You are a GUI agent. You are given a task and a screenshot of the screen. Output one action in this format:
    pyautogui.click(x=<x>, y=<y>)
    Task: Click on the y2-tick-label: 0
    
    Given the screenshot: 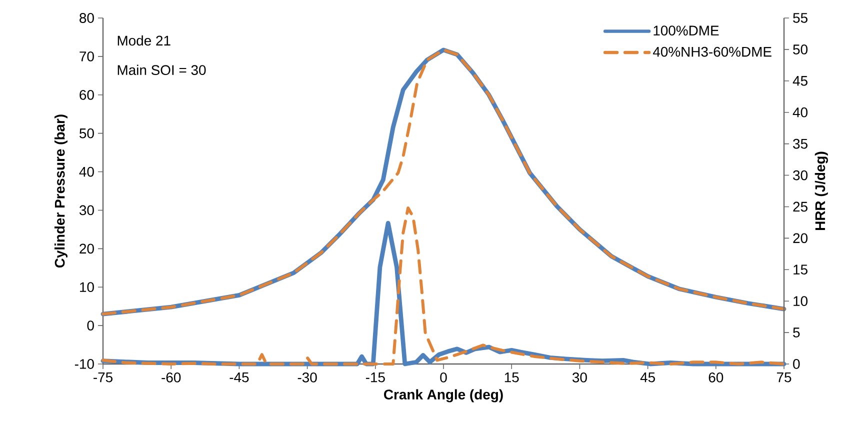 What is the action you would take?
    pyautogui.click(x=796, y=364)
    